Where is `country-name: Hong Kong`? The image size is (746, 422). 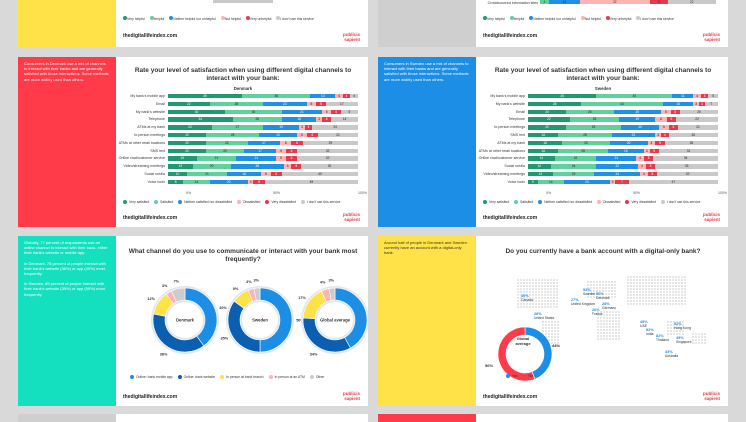 country-name: Hong Kong is located at coordinates (682, 328).